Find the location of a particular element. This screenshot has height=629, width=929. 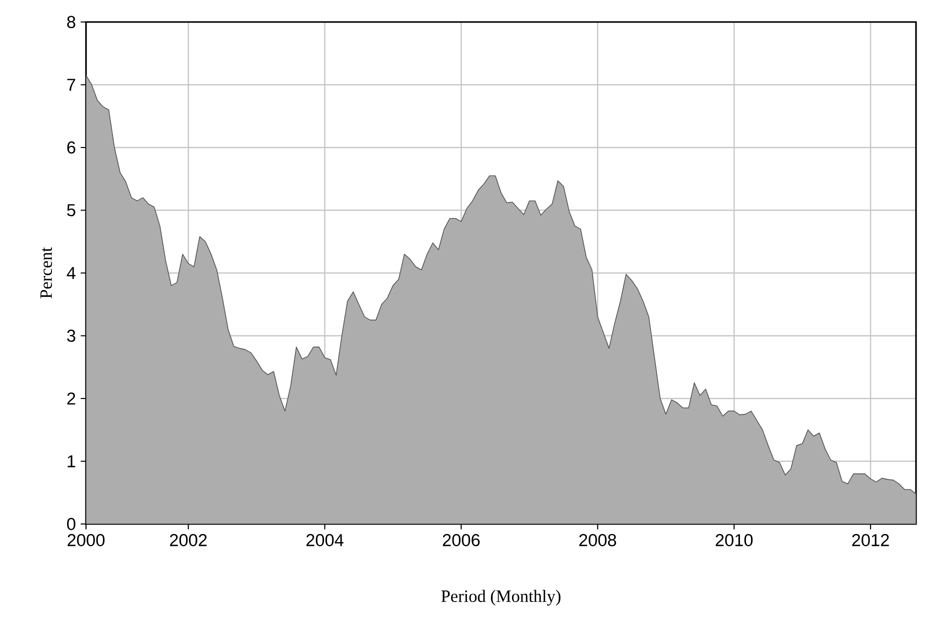

x-tick-label: 2006 is located at coordinates (461, 540).